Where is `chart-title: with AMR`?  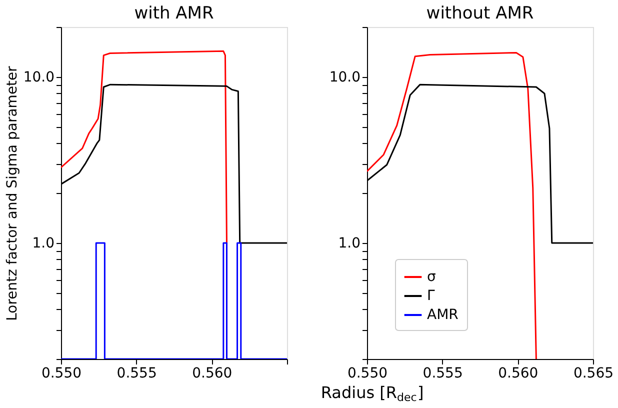
chart-title: with AMR is located at coordinates (174, 14).